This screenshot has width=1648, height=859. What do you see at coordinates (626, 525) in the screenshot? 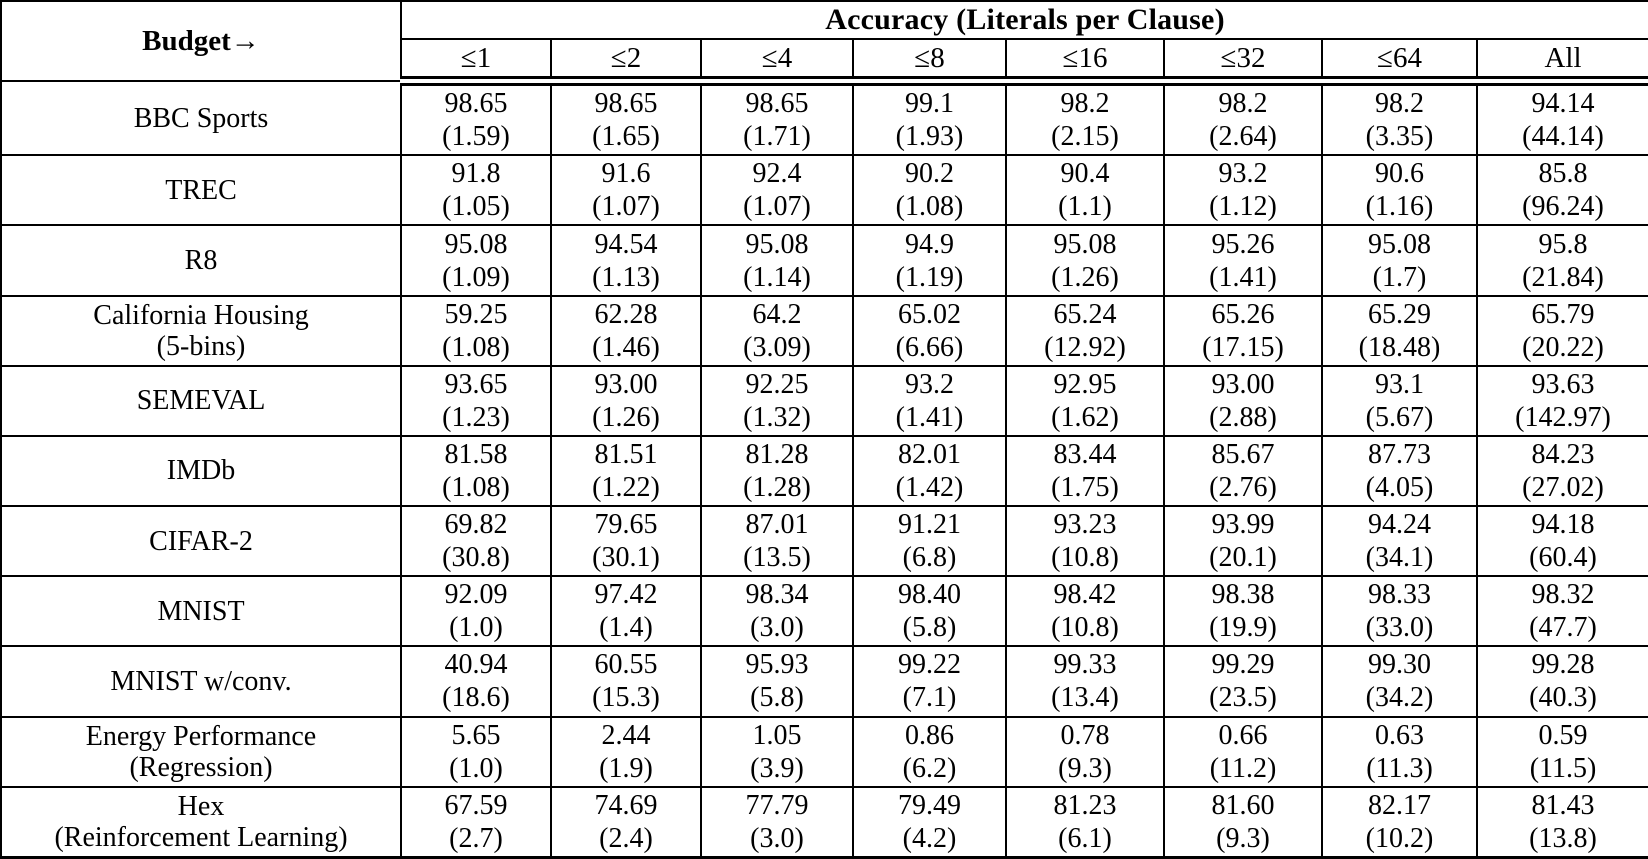
I see `accuracy-value: 79.65` at bounding box center [626, 525].